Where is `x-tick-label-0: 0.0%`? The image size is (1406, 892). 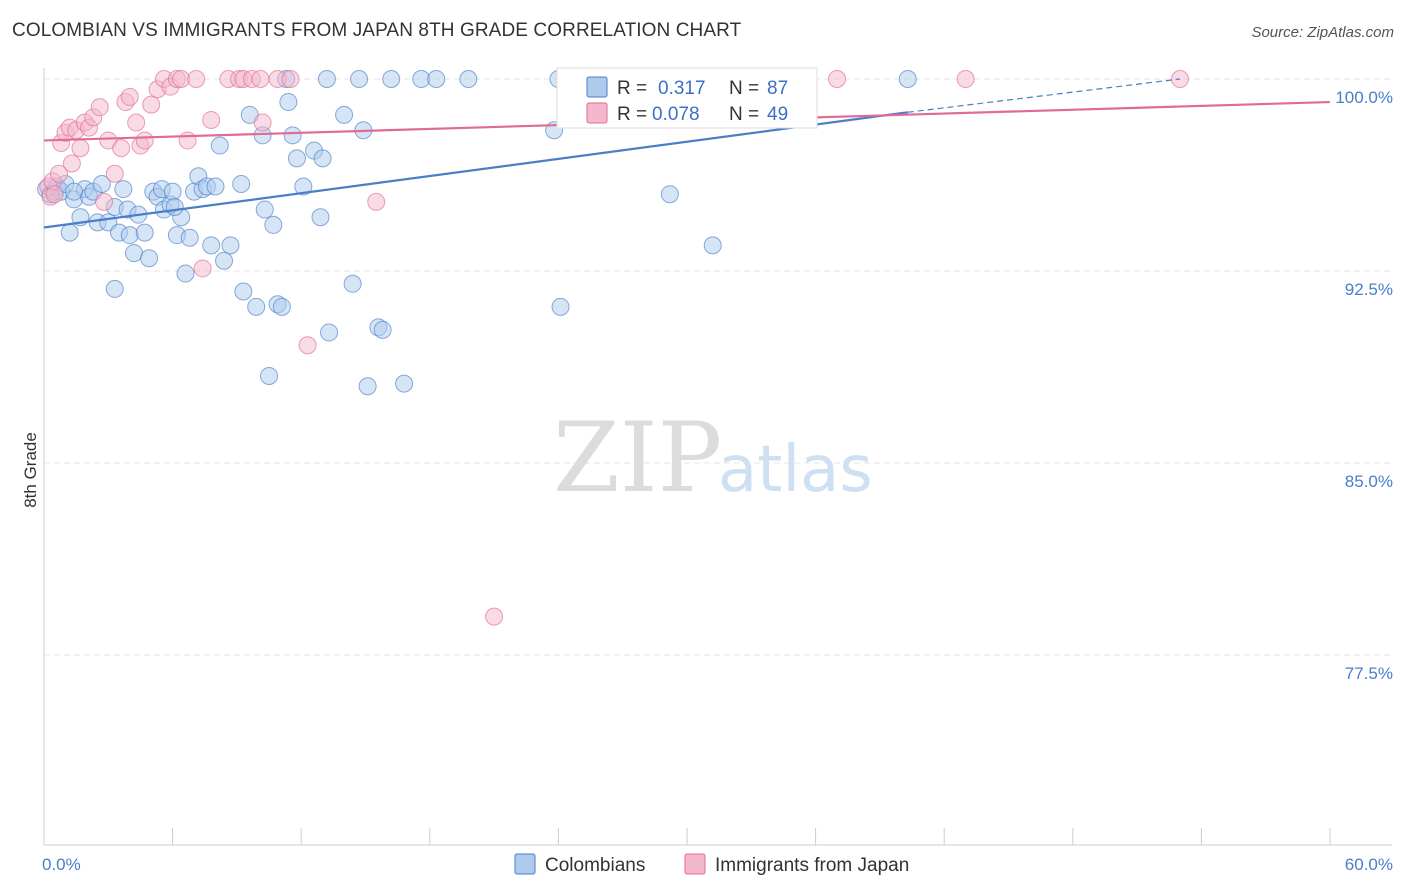
x-tick-label-0: 0.0% is located at coordinates (61, 864).